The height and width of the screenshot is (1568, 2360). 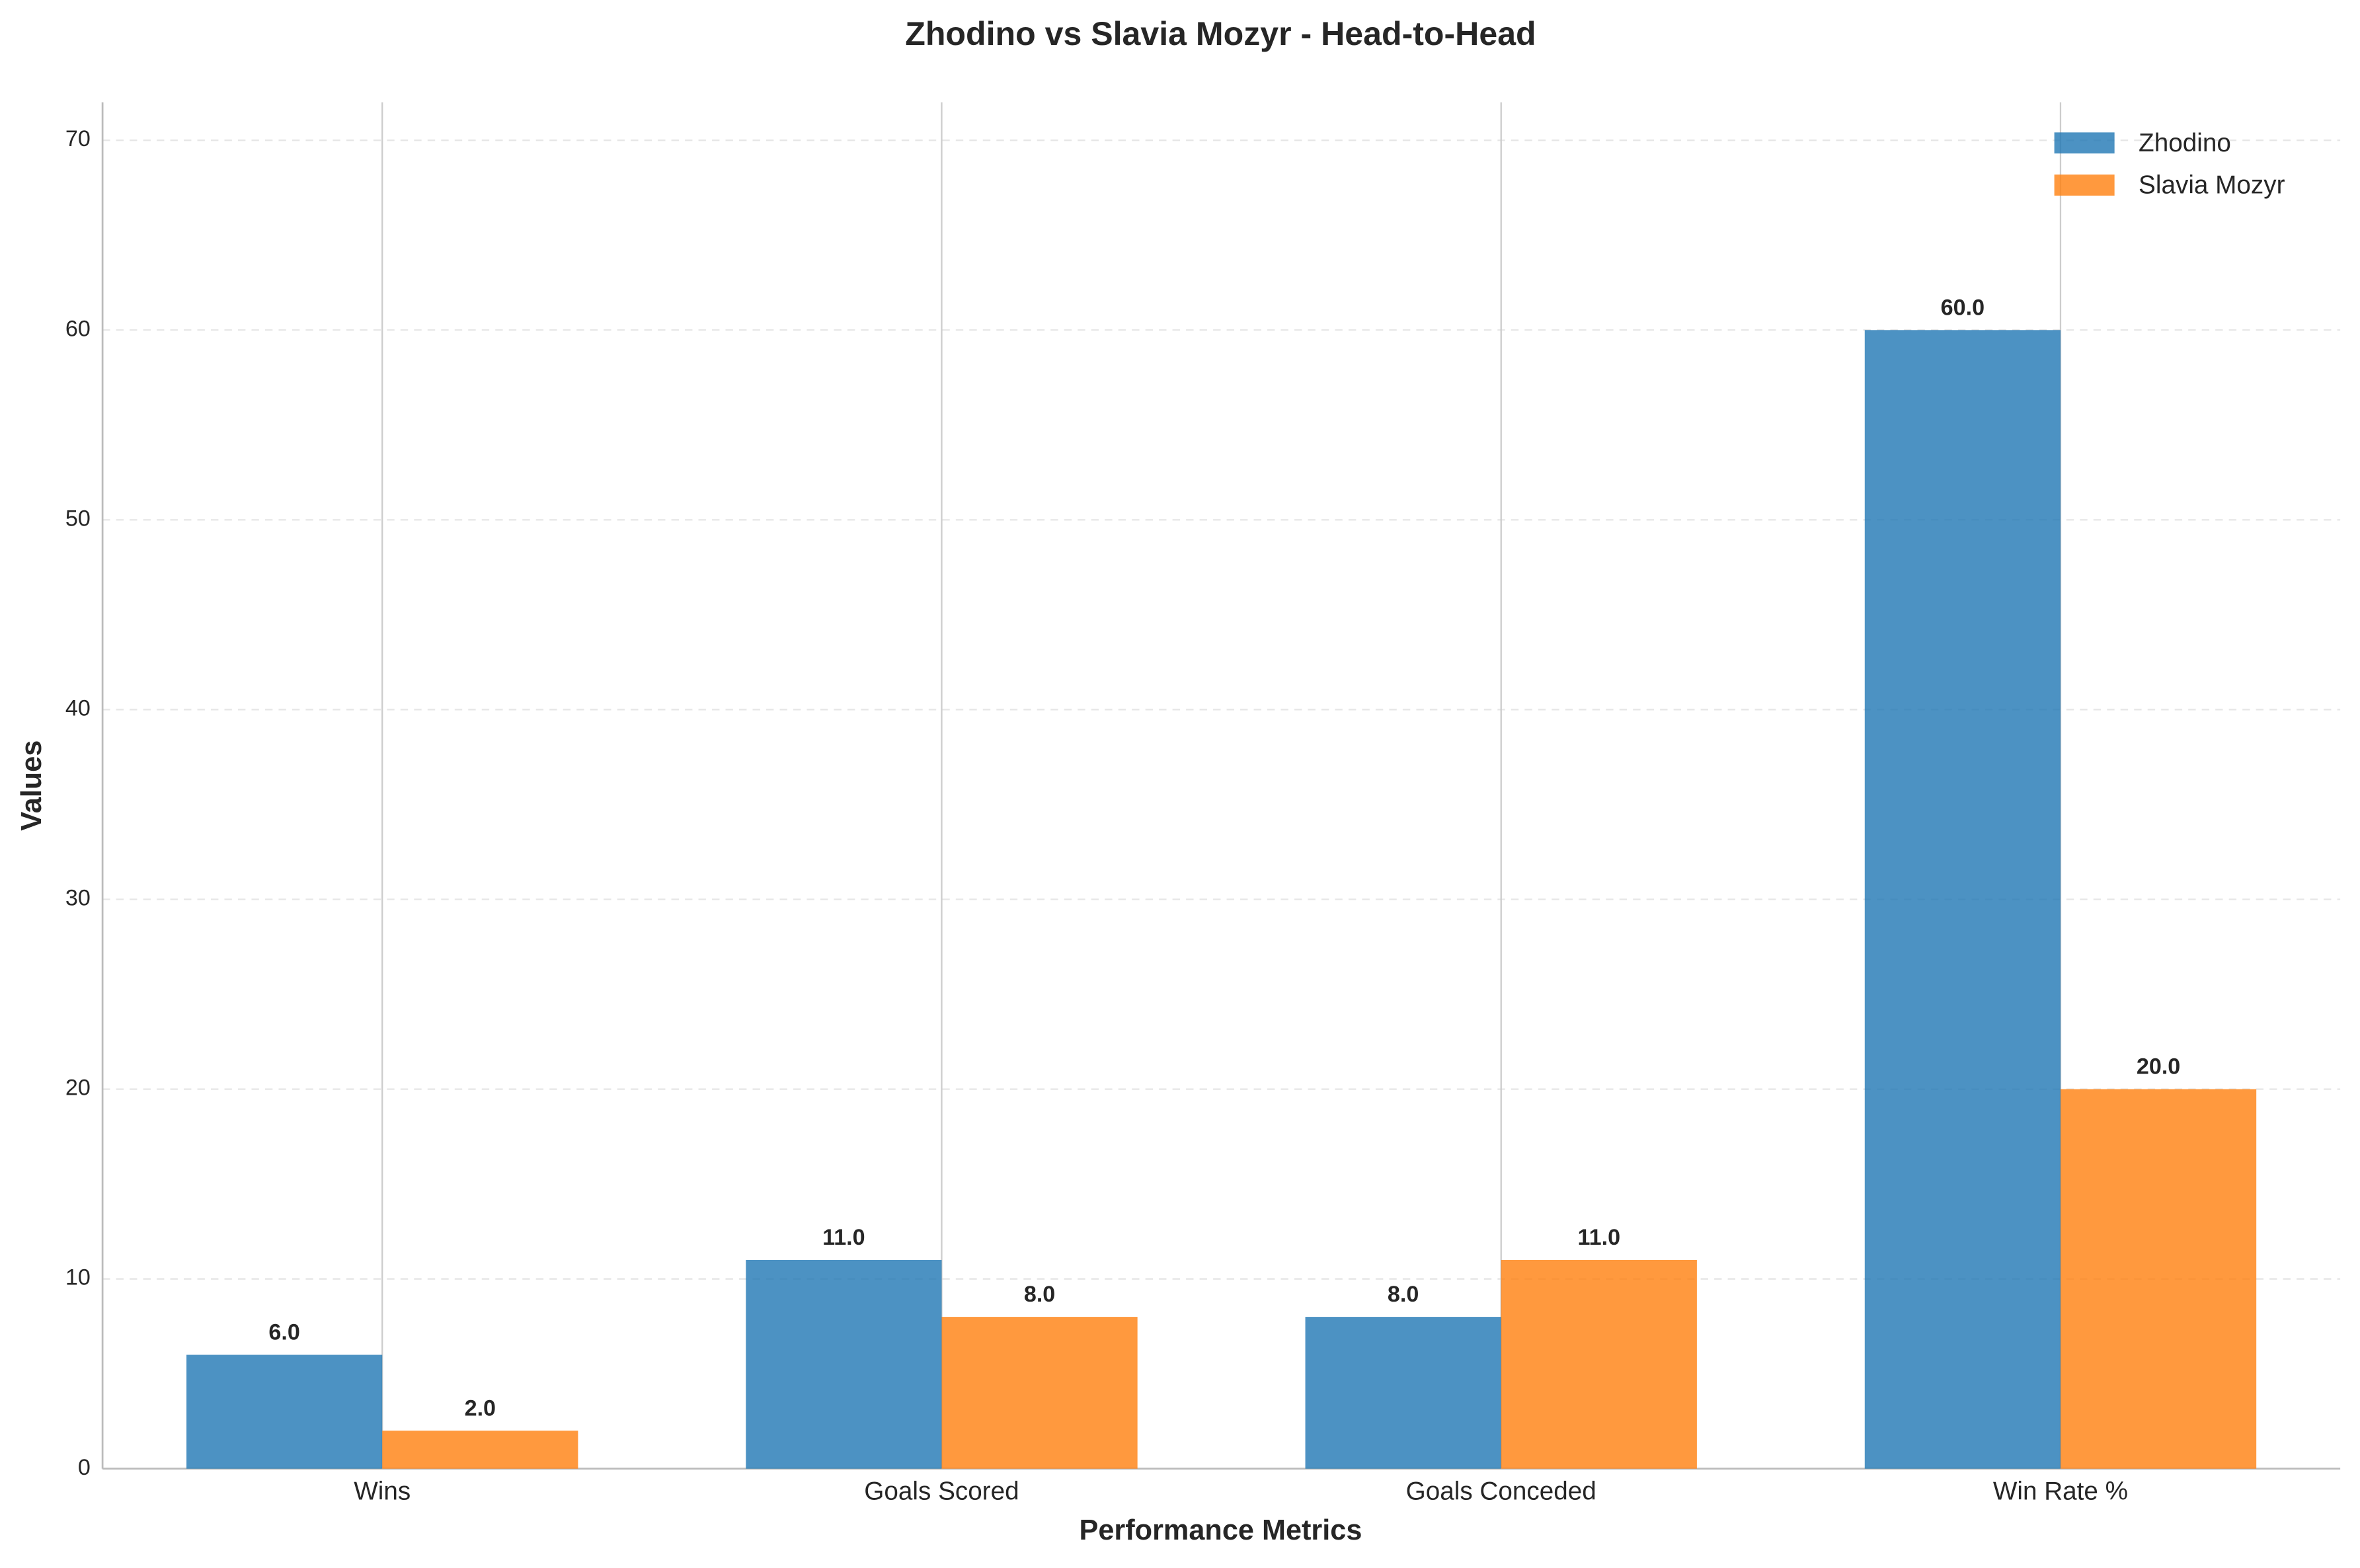 I want to click on y-axis-label: Values, so click(x=32, y=785).